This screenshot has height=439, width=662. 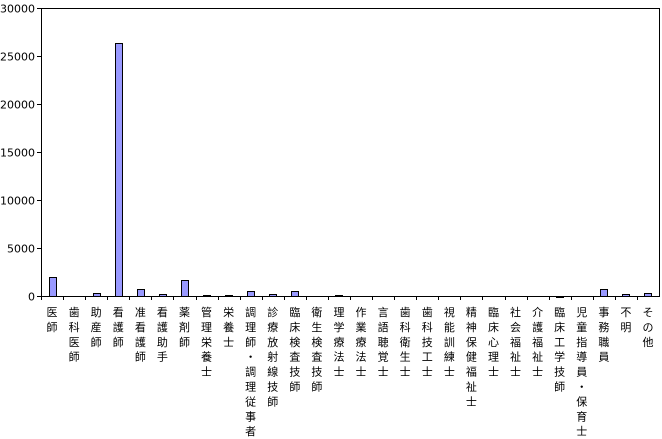 I want to click on x-category-label: 歯科技工士, so click(x=427, y=342).